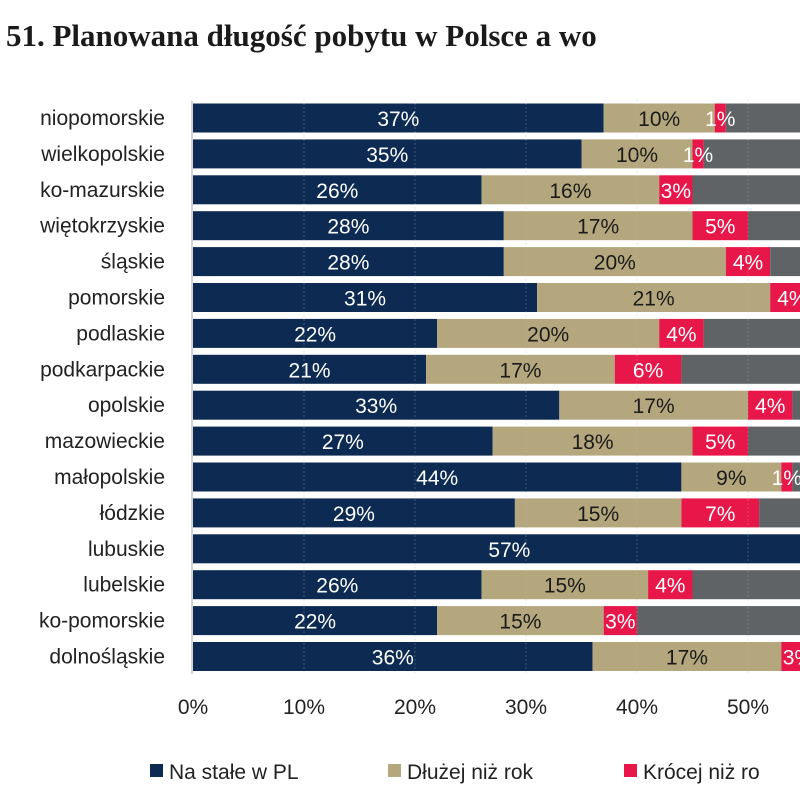 The width and height of the screenshot is (800, 800). I want to click on category-label: śląskie, so click(133, 262).